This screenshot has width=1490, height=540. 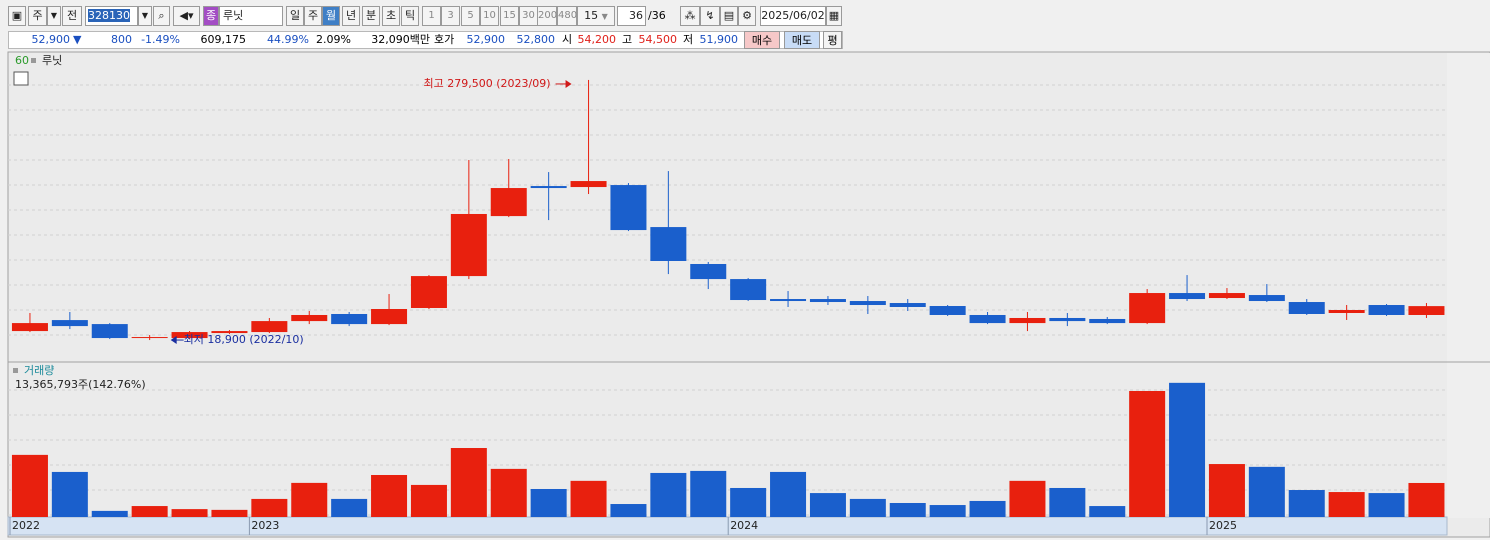 What do you see at coordinates (747, 16) in the screenshot?
I see `settings-icon: ⚙` at bounding box center [747, 16].